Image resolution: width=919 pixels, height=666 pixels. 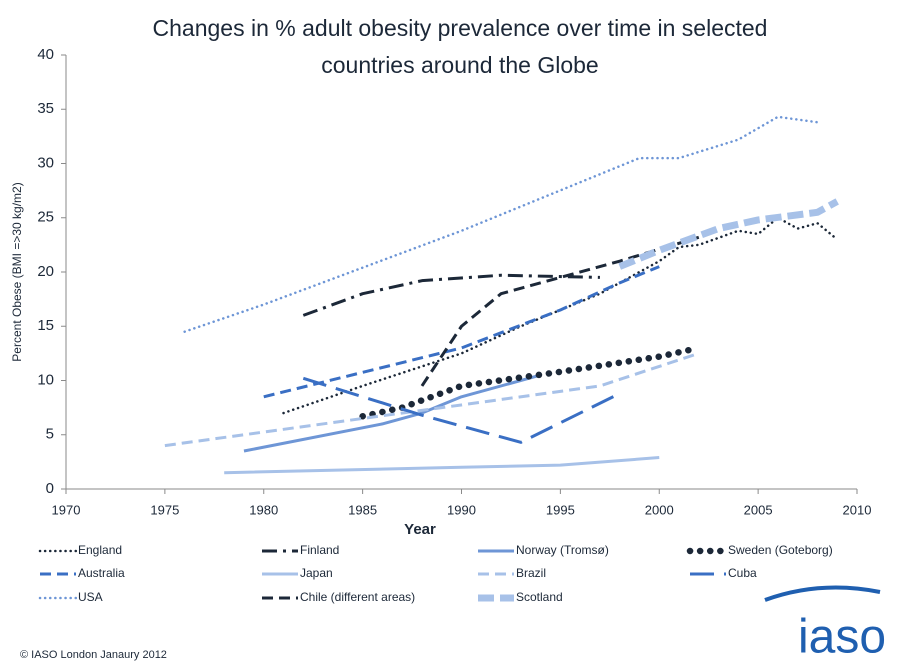 What do you see at coordinates (531, 573) in the screenshot?
I see `legend-label: Brazil` at bounding box center [531, 573].